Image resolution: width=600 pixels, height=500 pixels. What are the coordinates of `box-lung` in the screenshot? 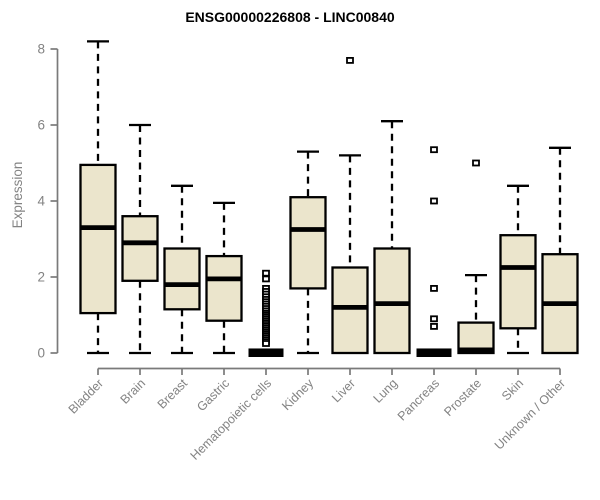 It's located at (392, 301).